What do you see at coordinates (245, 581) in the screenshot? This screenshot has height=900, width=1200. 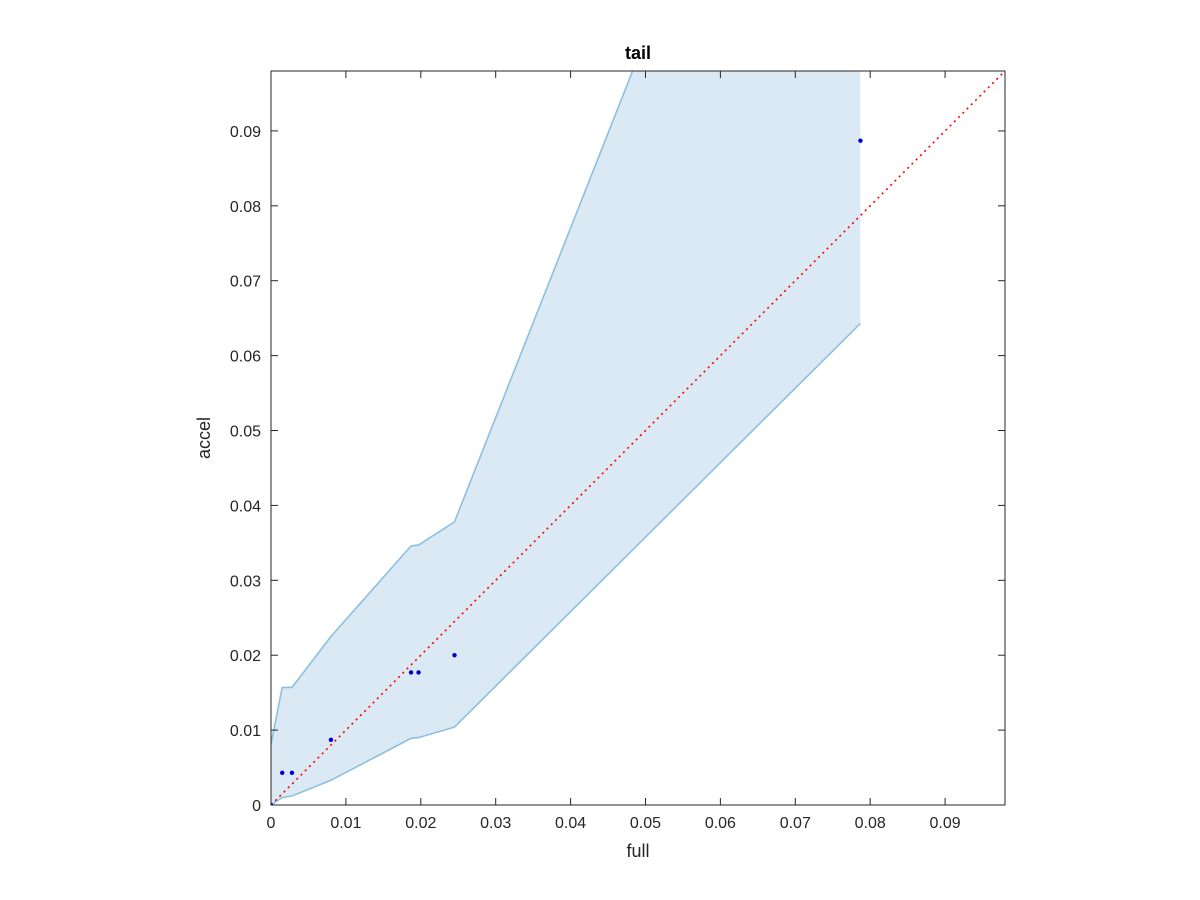 I see `y-tick-label: 0.03` at bounding box center [245, 581].